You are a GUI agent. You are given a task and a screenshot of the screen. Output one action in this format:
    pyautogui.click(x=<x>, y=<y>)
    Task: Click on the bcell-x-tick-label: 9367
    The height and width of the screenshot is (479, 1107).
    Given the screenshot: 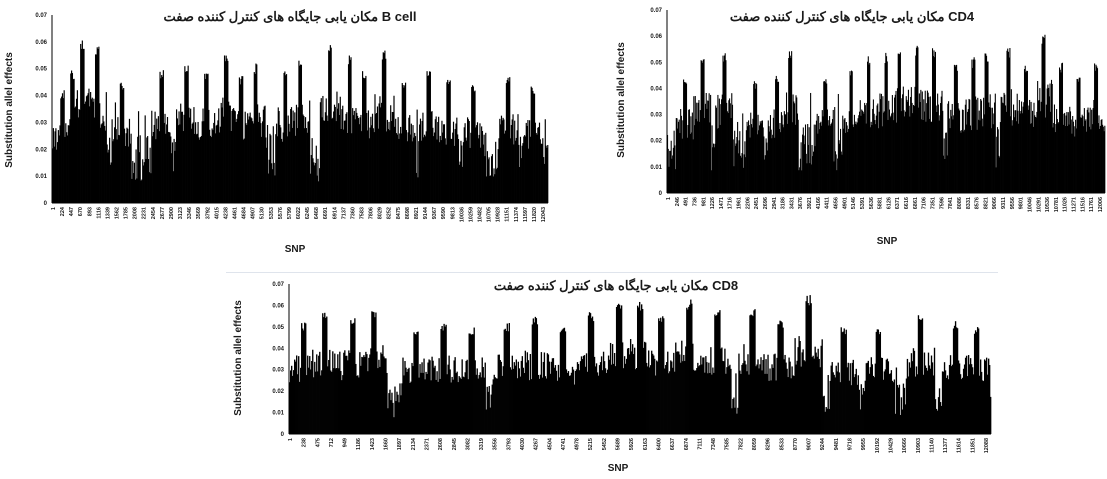 What is the action you would take?
    pyautogui.click(x=435, y=213)
    